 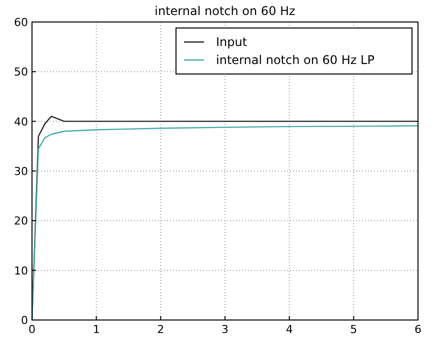 What do you see at coordinates (289, 329) in the screenshot?
I see `x-tick-label: 4` at bounding box center [289, 329].